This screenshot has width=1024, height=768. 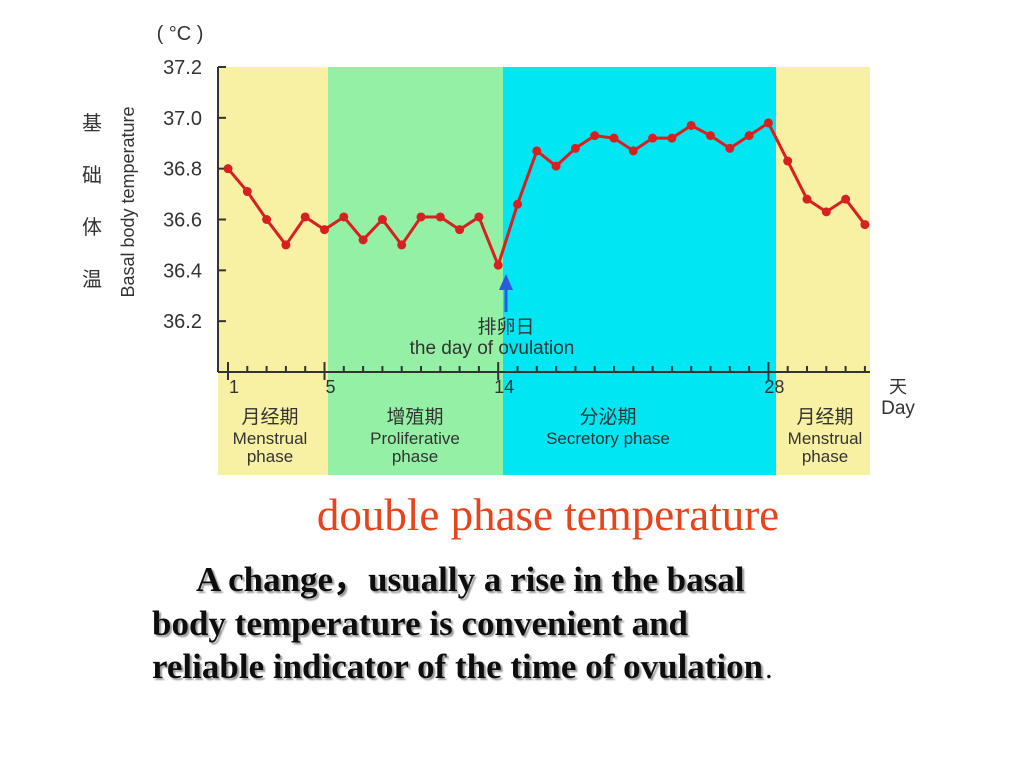 What do you see at coordinates (774, 387) in the screenshot?
I see `x-tick-label: 28` at bounding box center [774, 387].